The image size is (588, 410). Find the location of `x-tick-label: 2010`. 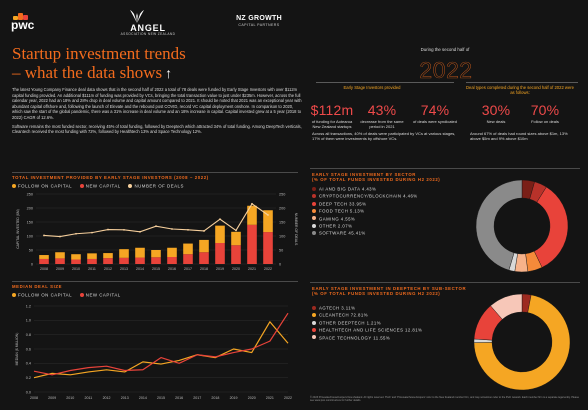

x-tick-label: 2010 is located at coordinates (76, 269).